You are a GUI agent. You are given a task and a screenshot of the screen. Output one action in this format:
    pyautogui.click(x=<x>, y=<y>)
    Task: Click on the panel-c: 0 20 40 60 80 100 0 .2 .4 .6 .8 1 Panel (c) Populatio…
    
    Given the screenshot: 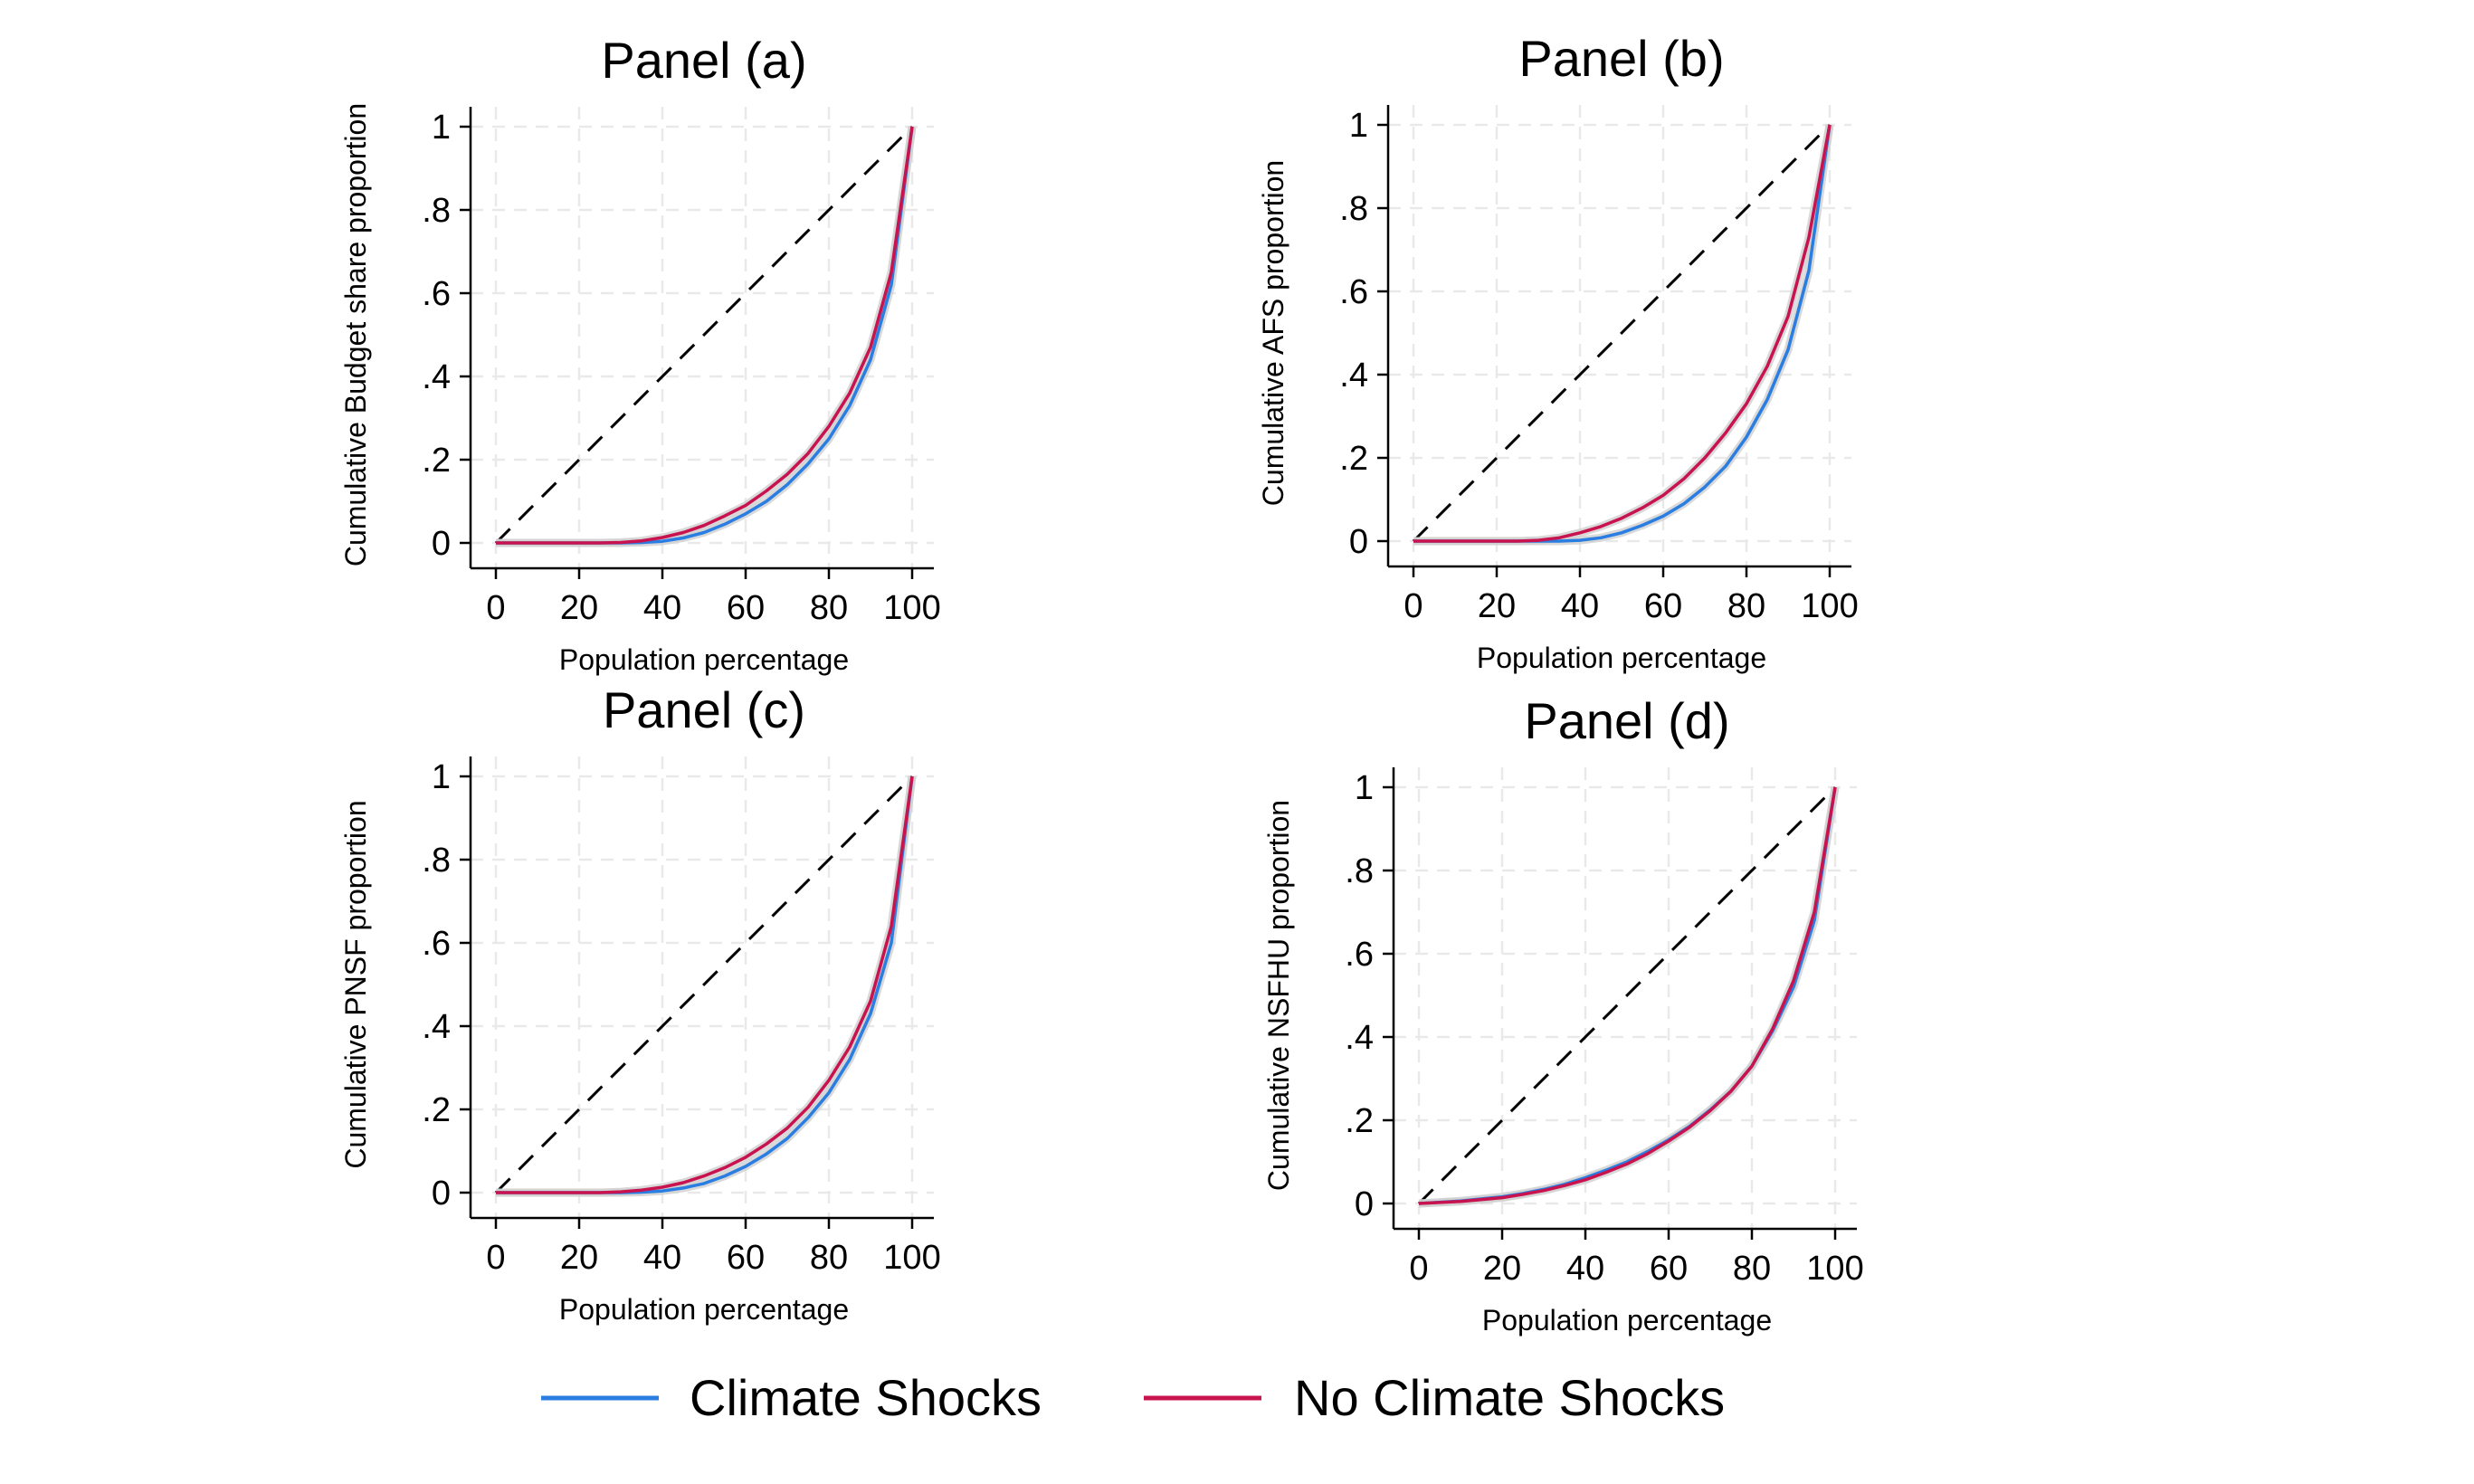 What is the action you would take?
    pyautogui.click(x=640, y=1003)
    